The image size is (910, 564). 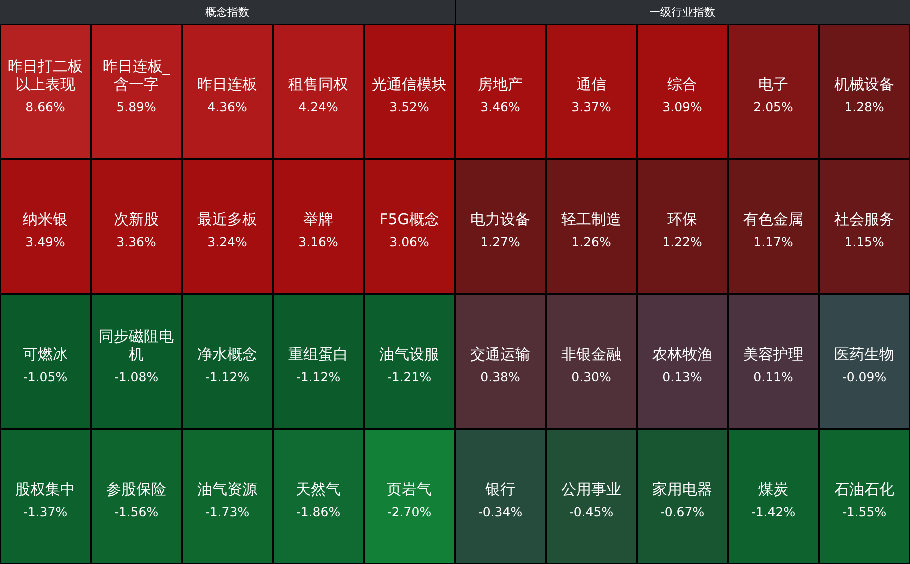 What do you see at coordinates (591, 512) in the screenshot?
I see `data-label: -0.45%` at bounding box center [591, 512].